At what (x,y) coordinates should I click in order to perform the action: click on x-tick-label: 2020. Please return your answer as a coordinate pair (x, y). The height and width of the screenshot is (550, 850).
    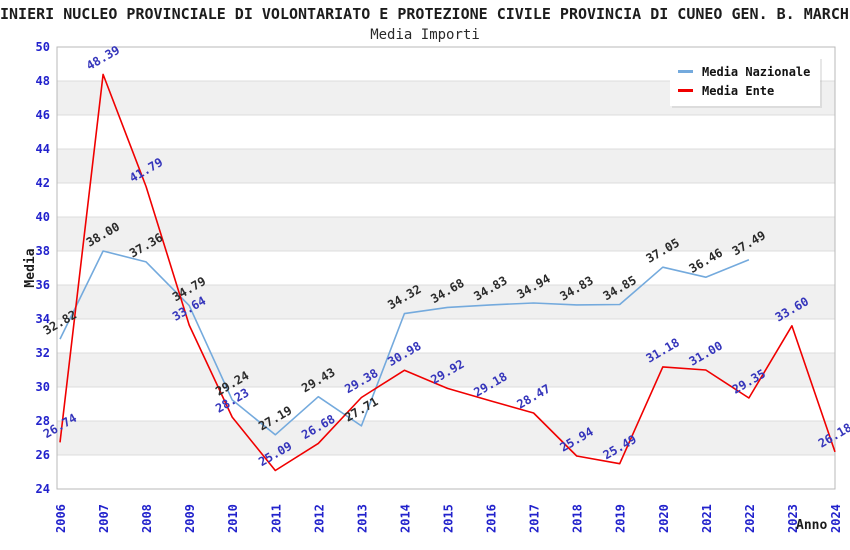
    Looking at the image, I should click on (664, 518).